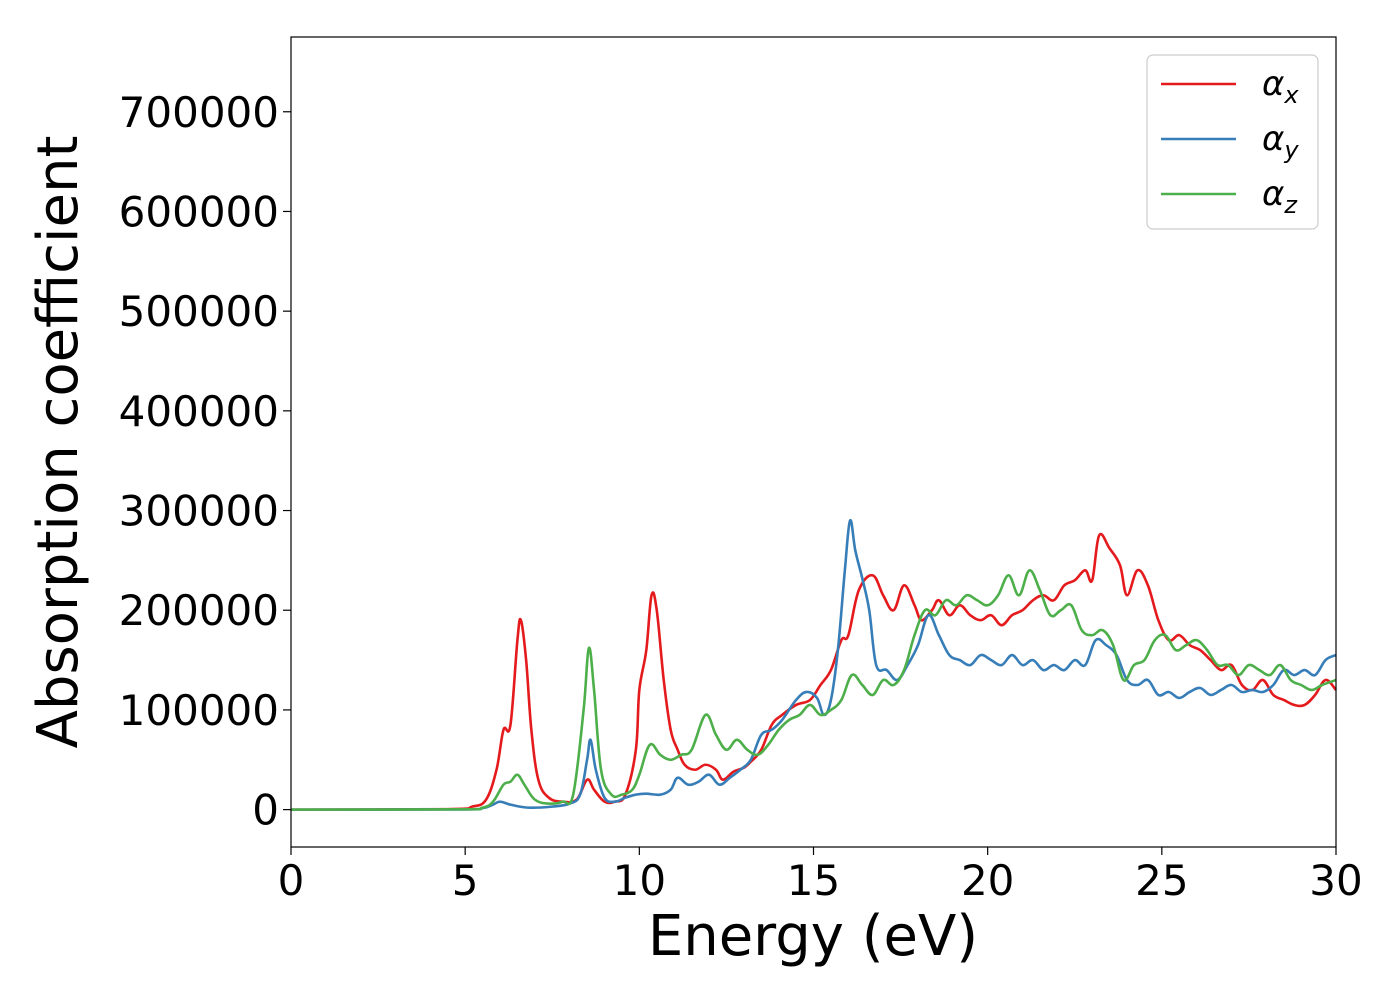 The image size is (1400, 1000). Describe the element at coordinates (813, 936) in the screenshot. I see `x-axis-title: Energy (eV)` at that location.